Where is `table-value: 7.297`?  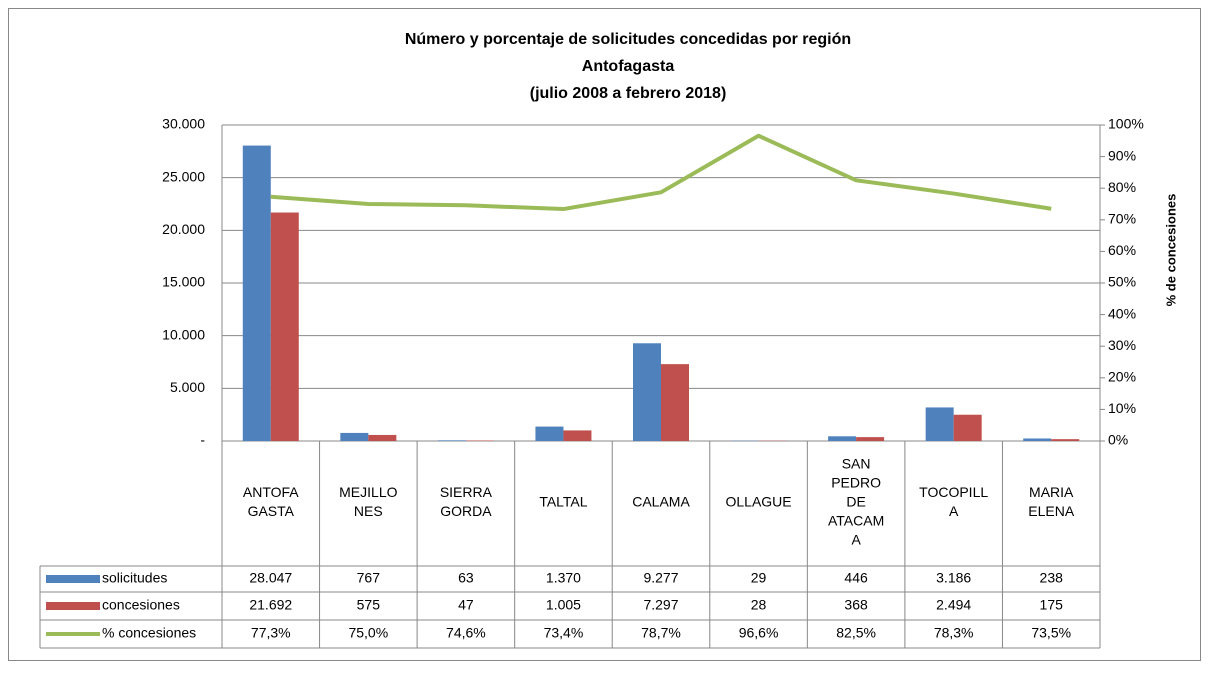
table-value: 7.297 is located at coordinates (660, 605).